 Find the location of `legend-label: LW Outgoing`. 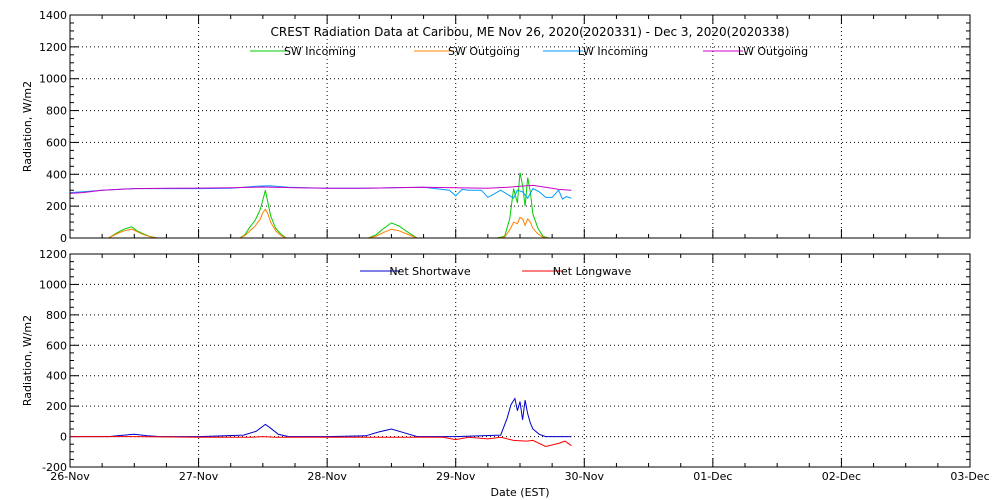

legend-label: LW Outgoing is located at coordinates (773, 51).